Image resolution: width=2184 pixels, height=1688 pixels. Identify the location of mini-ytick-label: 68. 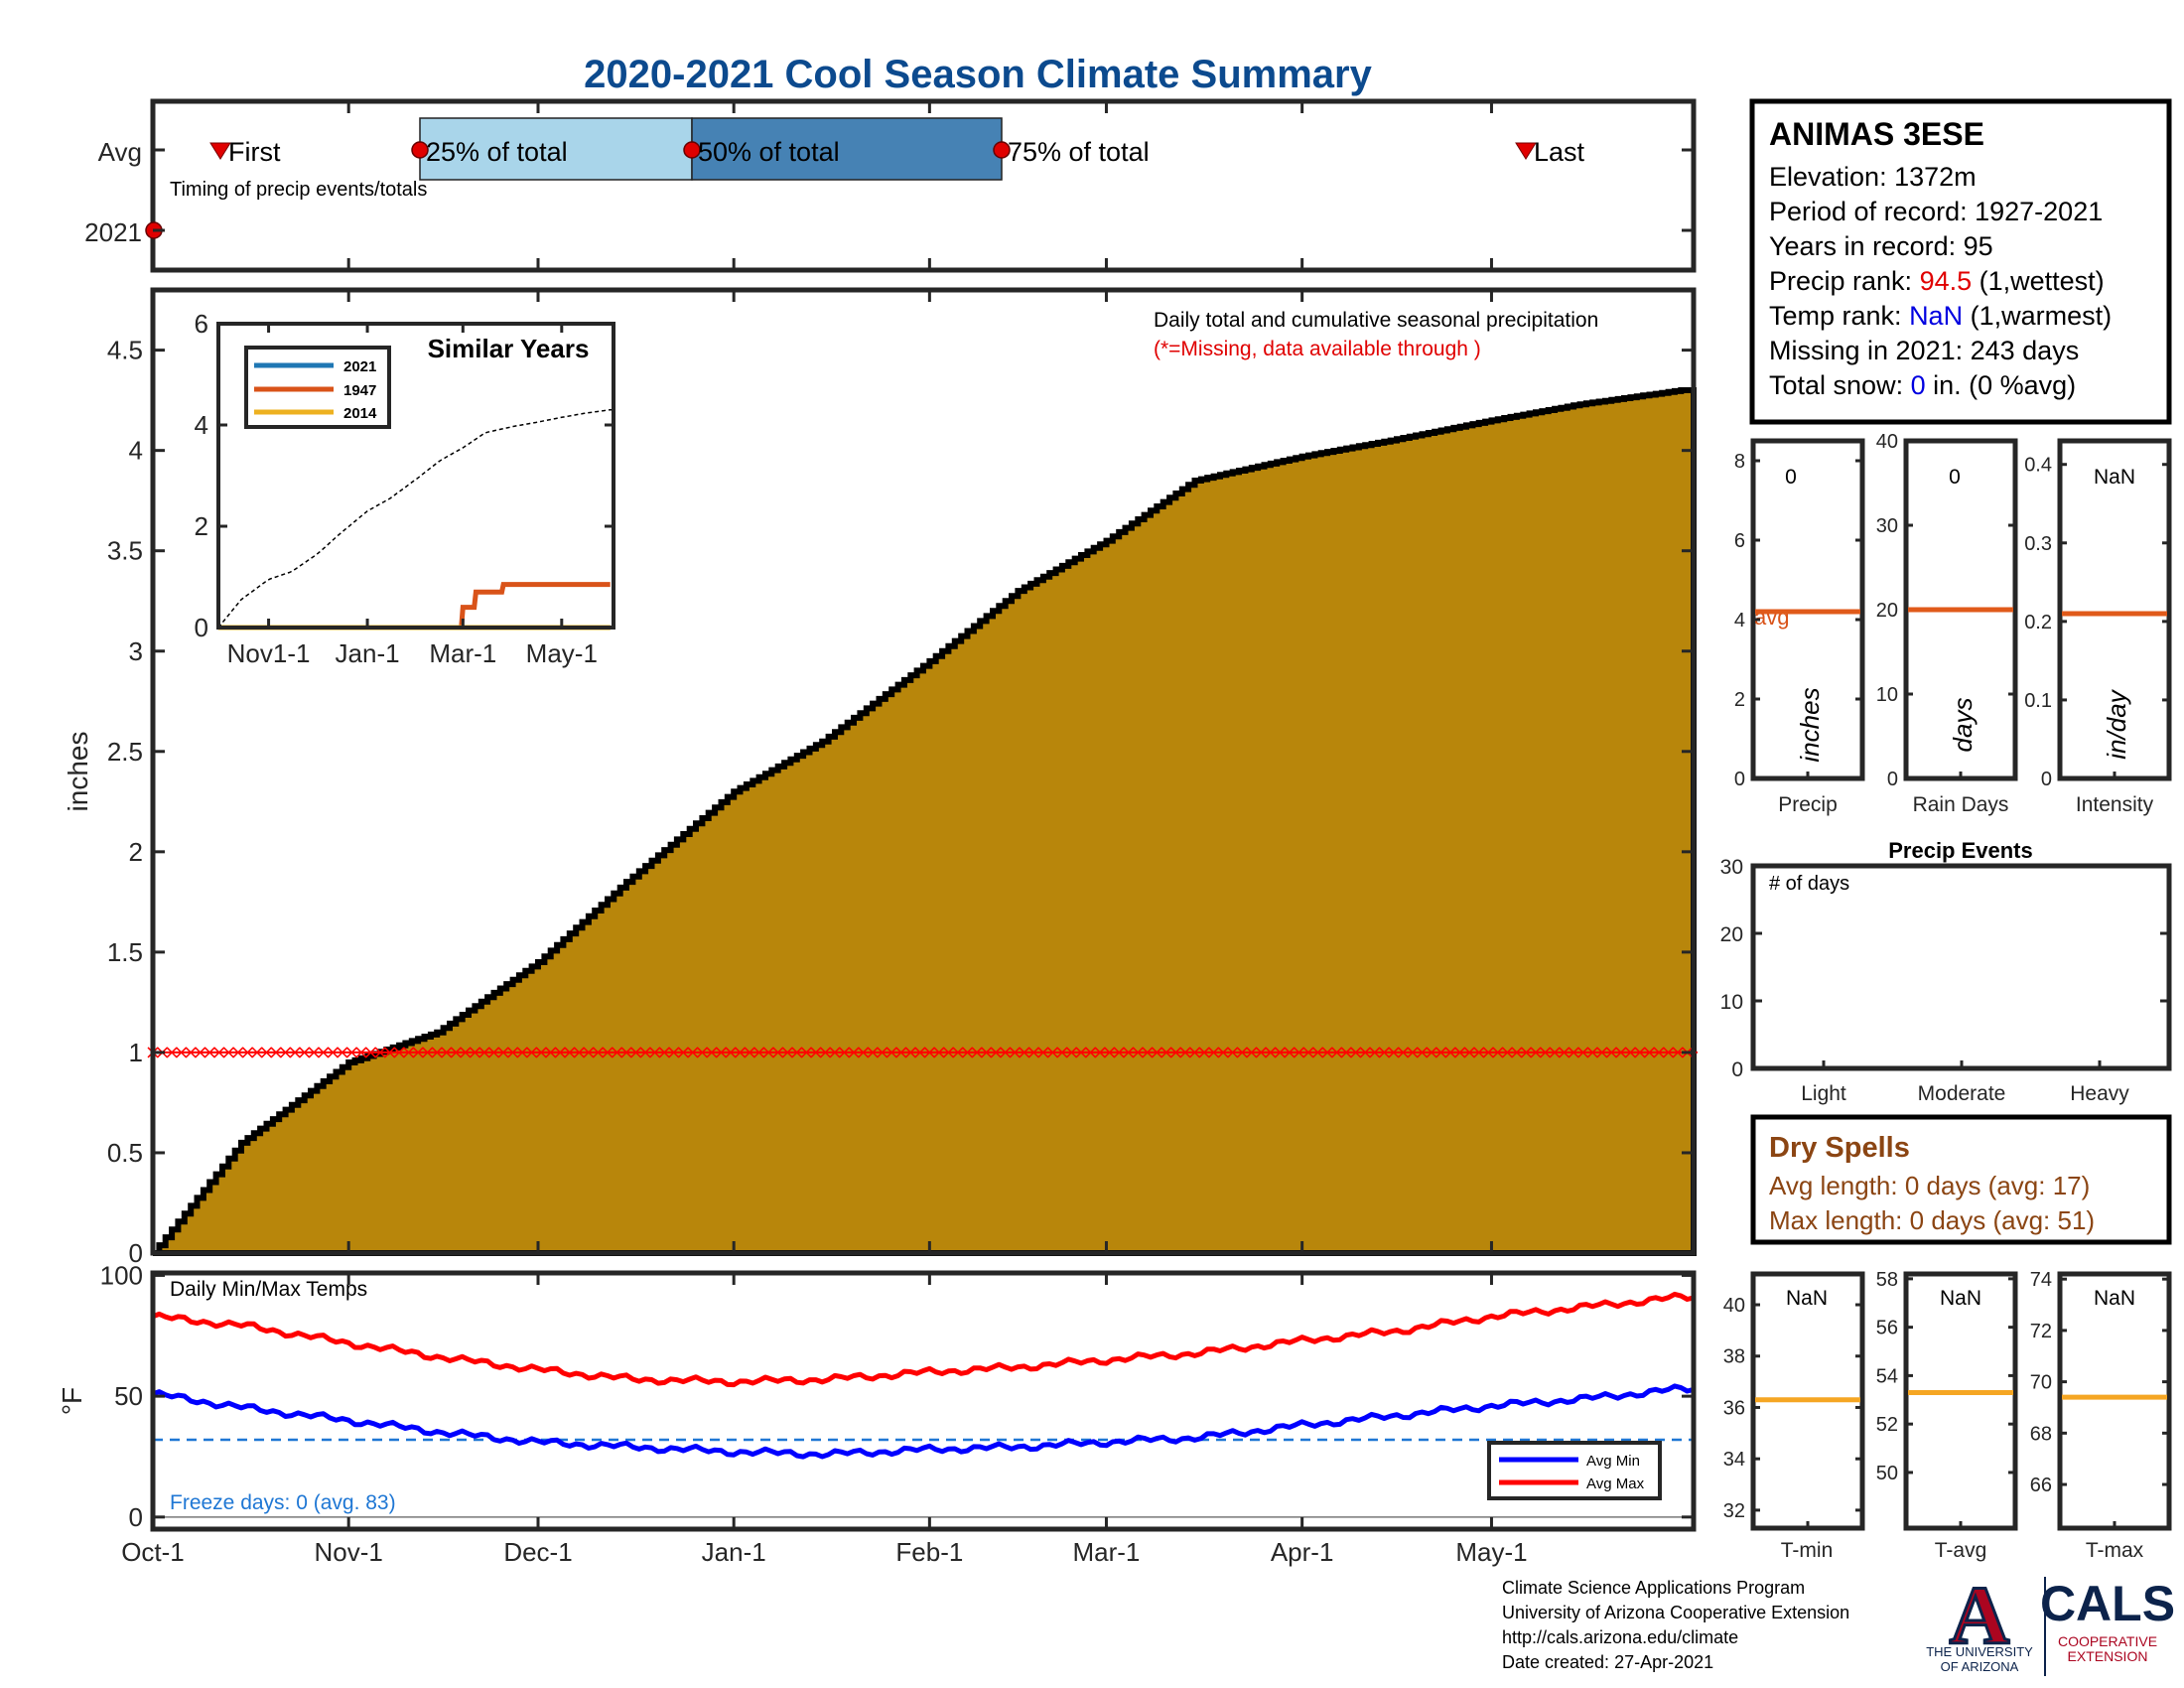
(2041, 1434).